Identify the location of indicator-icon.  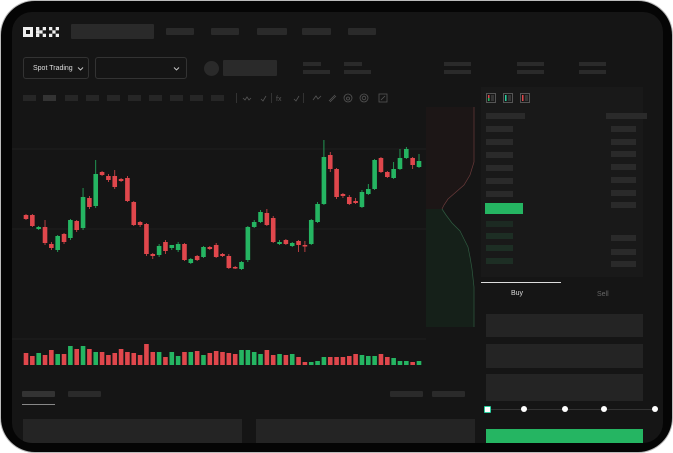
(247, 98).